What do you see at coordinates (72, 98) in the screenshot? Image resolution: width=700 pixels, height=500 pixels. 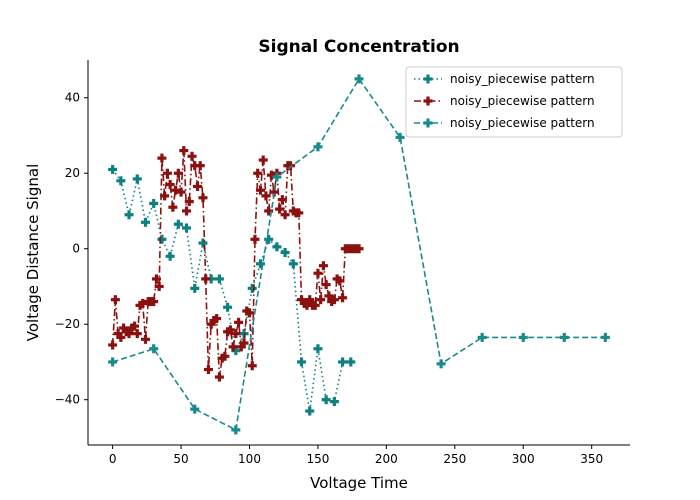 I see `y-tick-label: 40` at bounding box center [72, 98].